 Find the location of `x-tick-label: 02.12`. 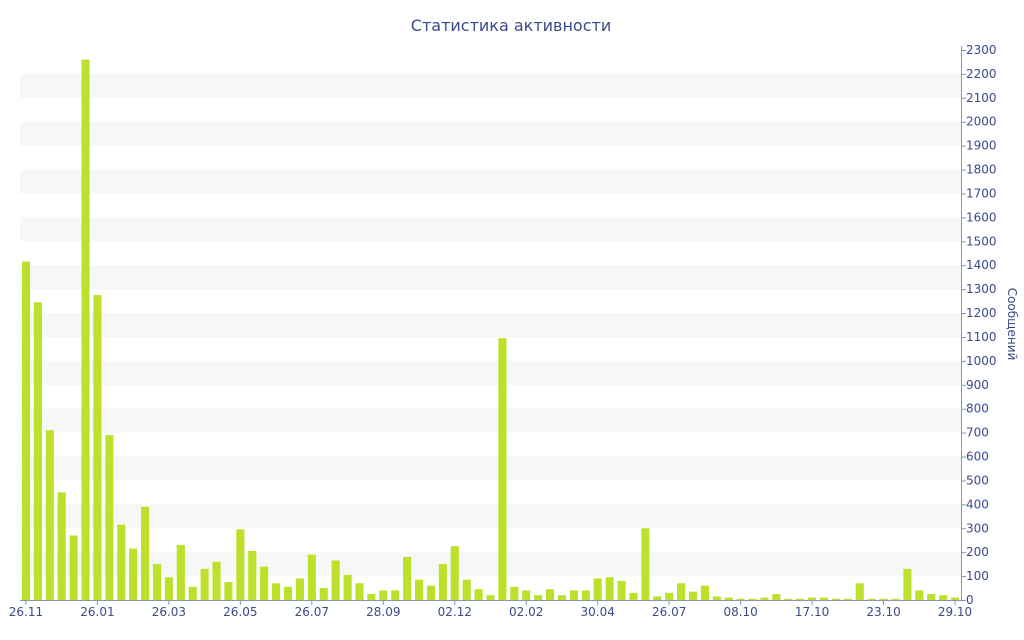

x-tick-label: 02.12 is located at coordinates (455, 612).